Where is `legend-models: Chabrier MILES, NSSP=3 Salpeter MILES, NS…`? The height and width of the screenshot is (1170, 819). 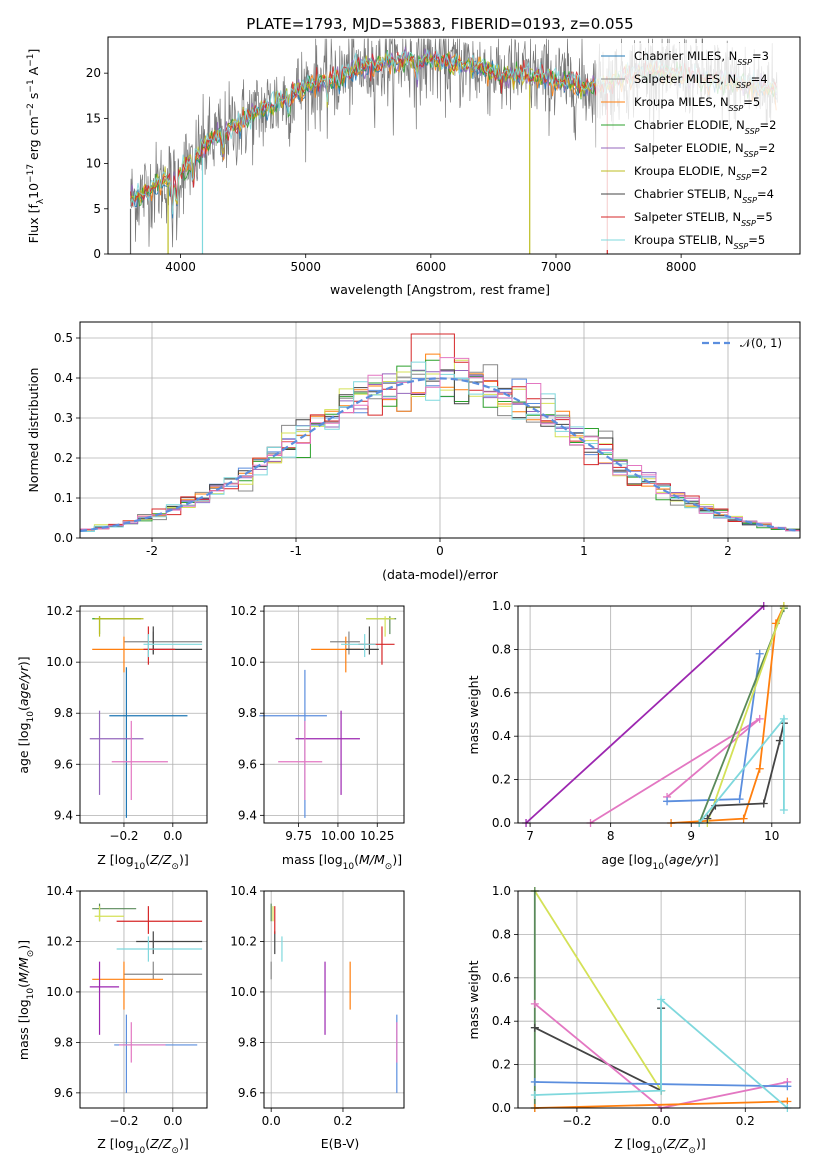
legend-models: Chabrier MILES, NSSP=3 Salpeter MILES, NS… is located at coordinates (696, 147).